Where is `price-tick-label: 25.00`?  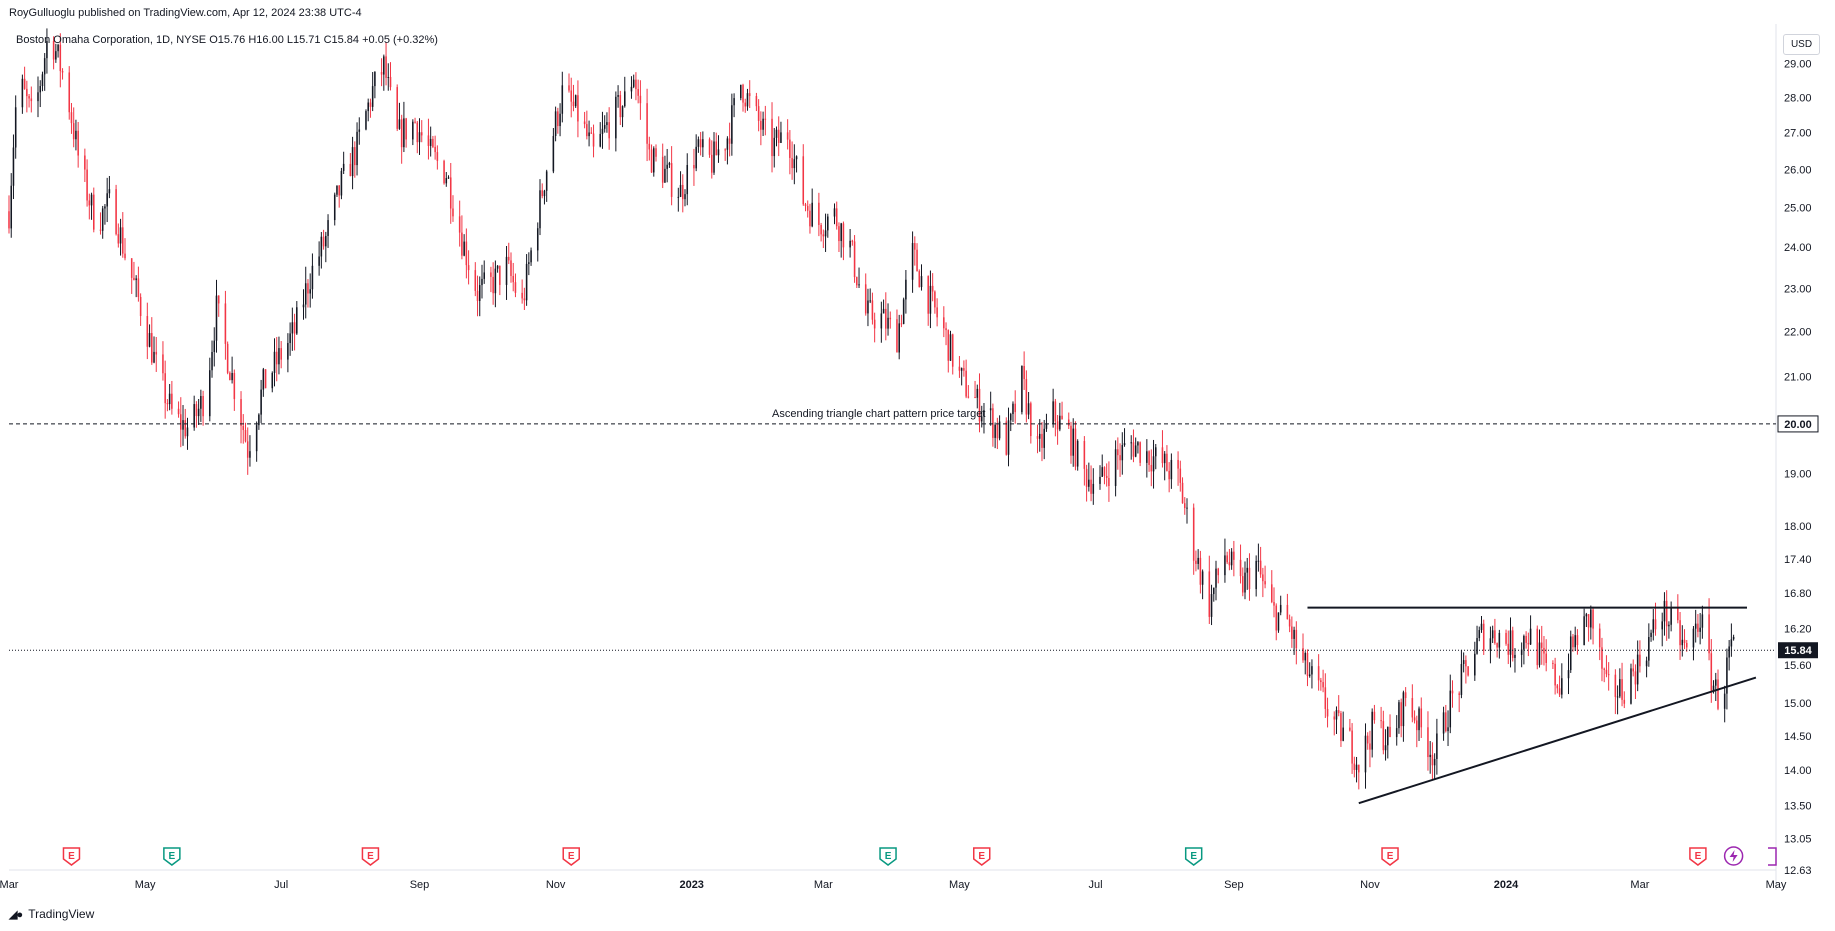 price-tick-label: 25.00 is located at coordinates (1798, 208).